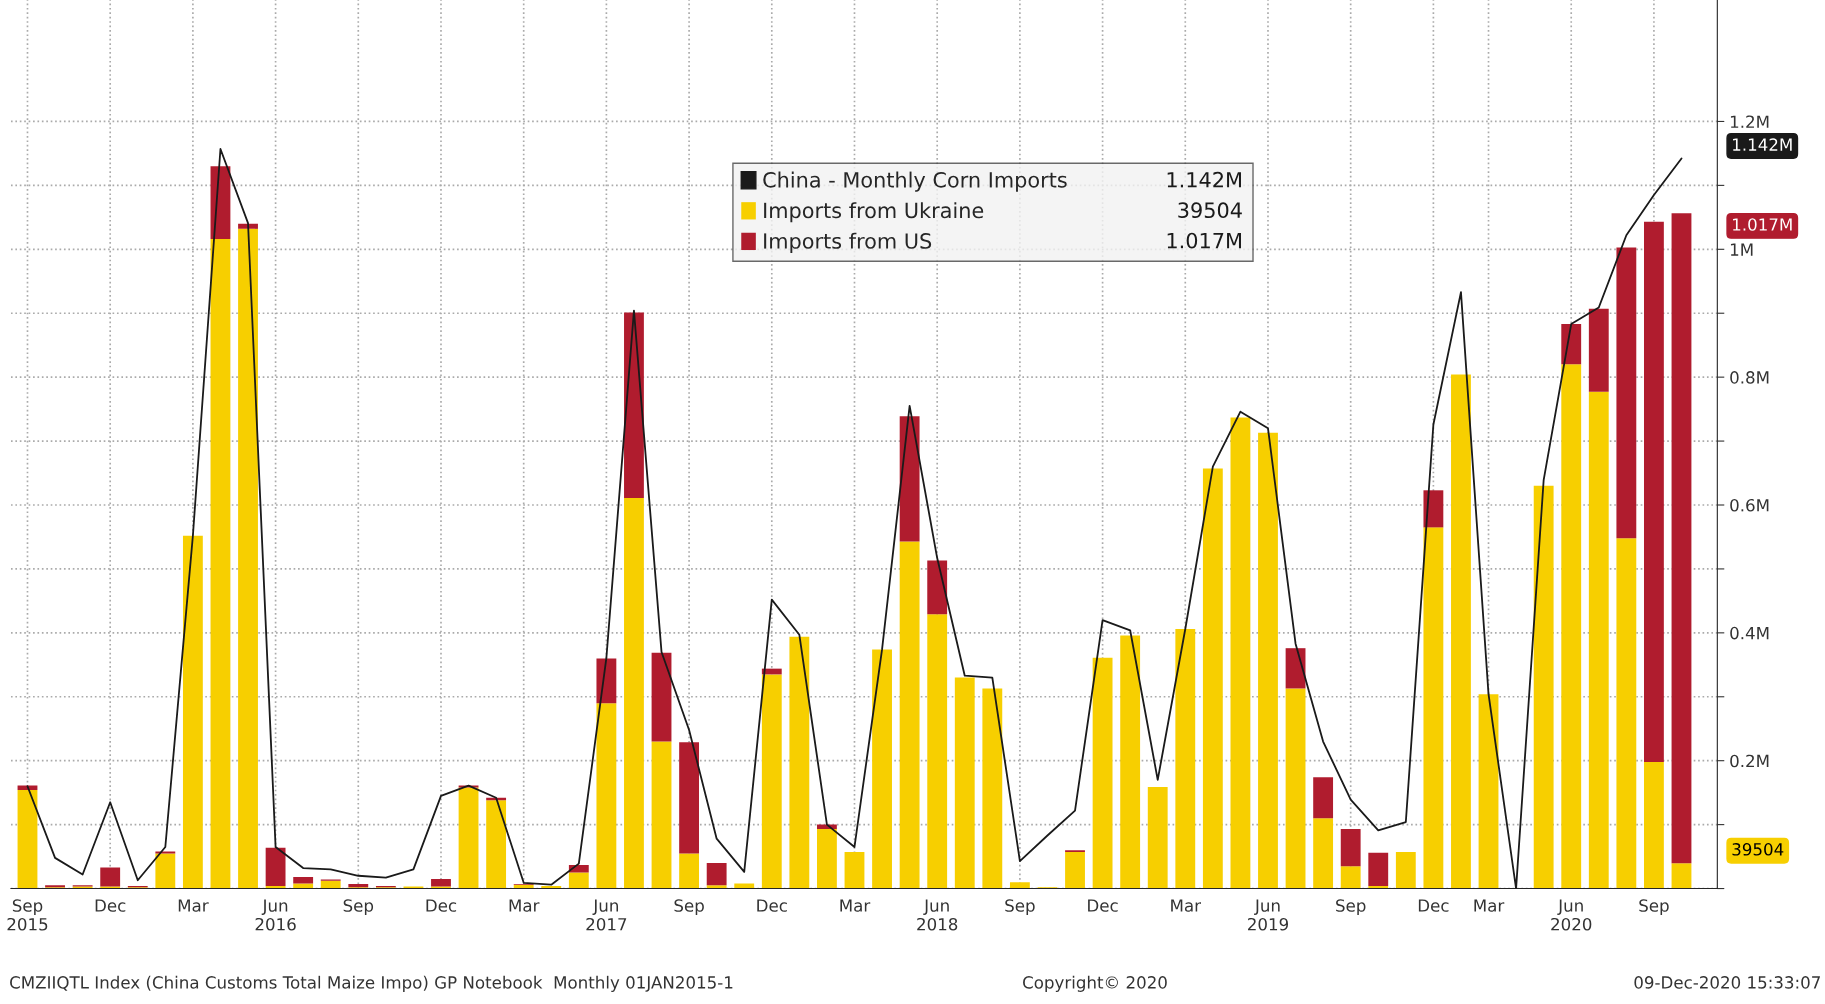 The height and width of the screenshot is (1004, 1825). Describe the element at coordinates (1095, 983) in the screenshot. I see `text: Copyright© 2020` at that location.